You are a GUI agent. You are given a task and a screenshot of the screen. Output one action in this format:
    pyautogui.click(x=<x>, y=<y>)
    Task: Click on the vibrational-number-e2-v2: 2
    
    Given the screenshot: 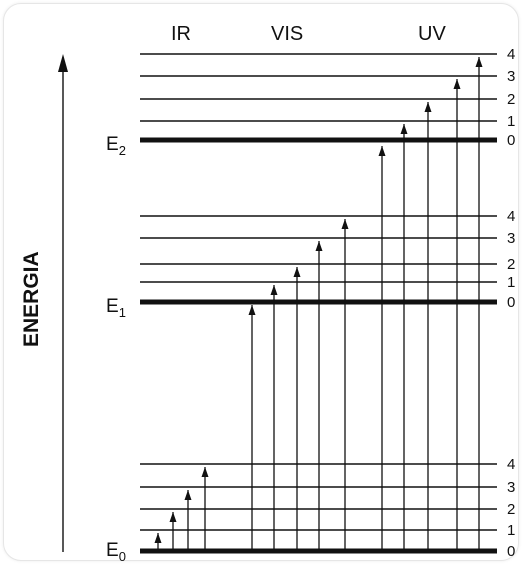 What is the action you would take?
    pyautogui.click(x=511, y=99)
    